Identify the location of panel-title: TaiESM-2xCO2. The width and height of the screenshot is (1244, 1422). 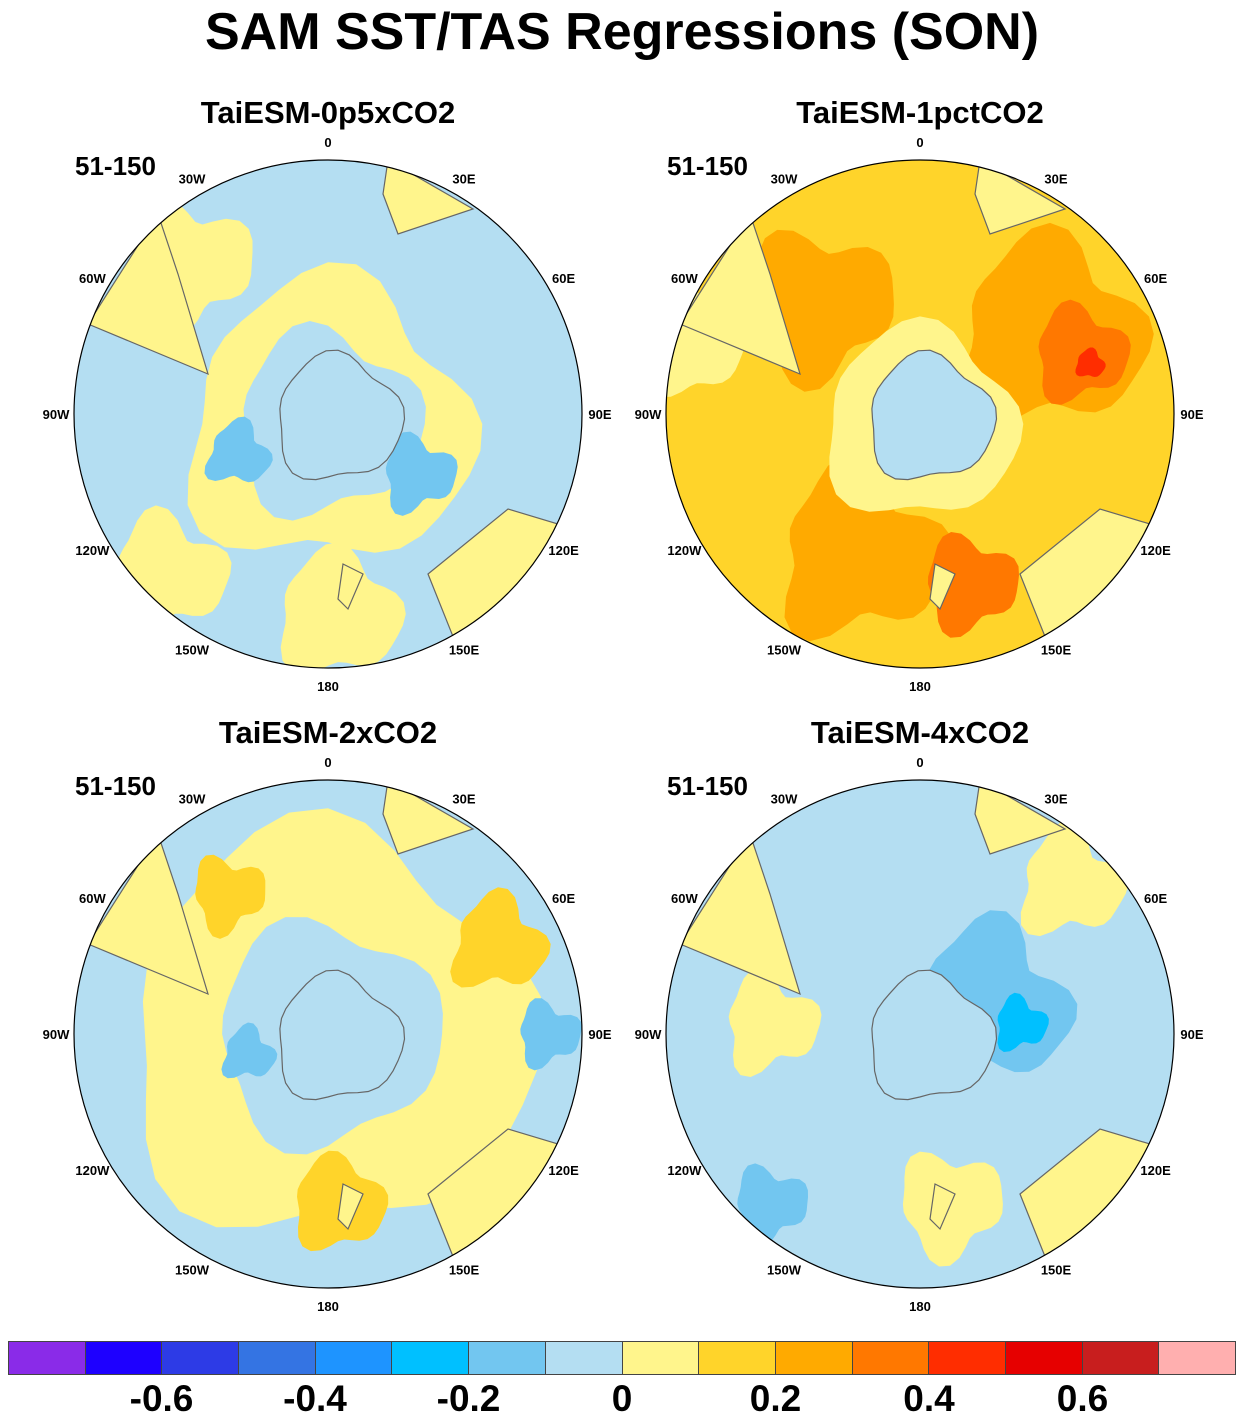
(328, 732).